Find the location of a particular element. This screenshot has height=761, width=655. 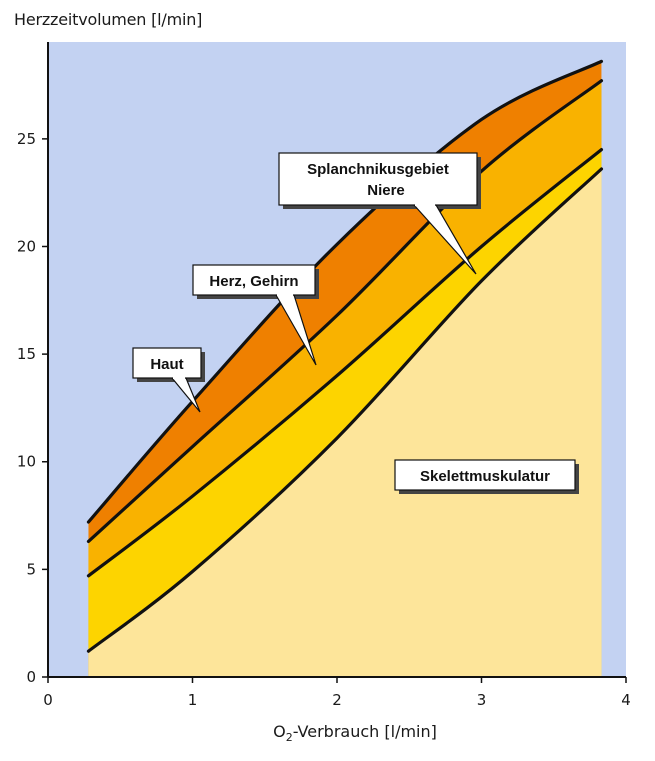

annotation-splanchnikus-niere: Splanchnikusgebiet Niere is located at coordinates (379, 213).